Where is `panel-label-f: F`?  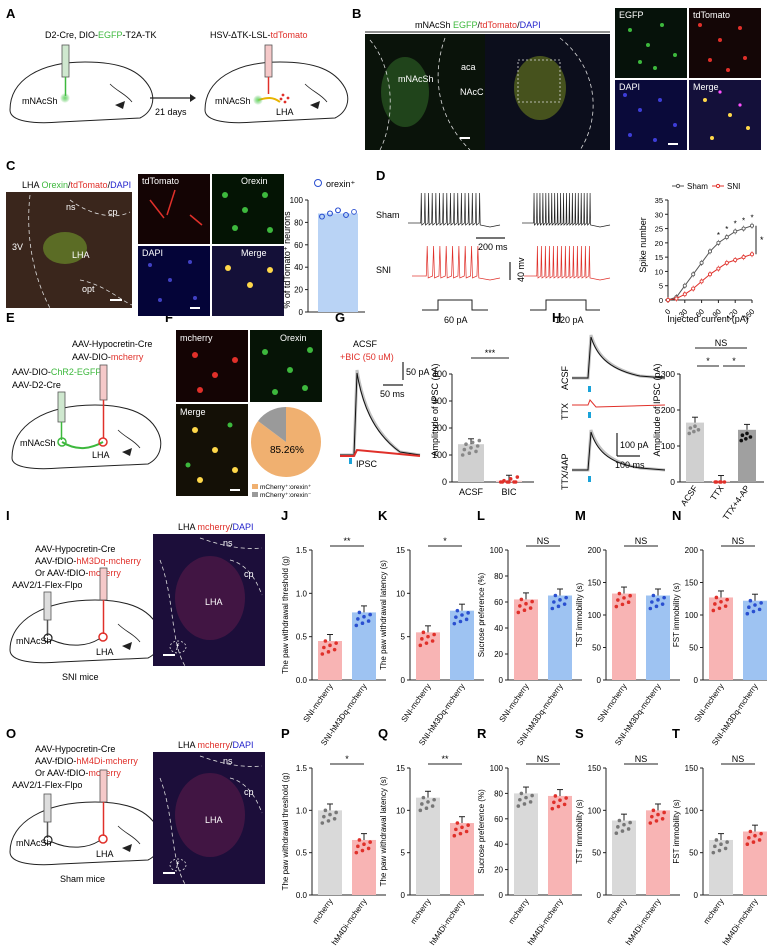 panel-label-f: F is located at coordinates (169, 317).